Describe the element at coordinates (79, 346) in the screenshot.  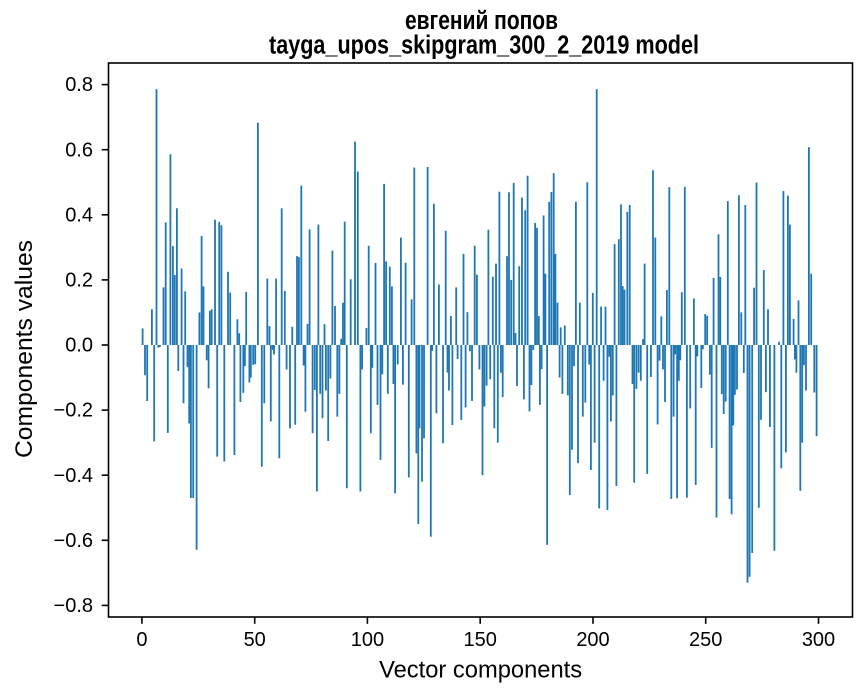
I see `svg-text: 0.0` at that location.